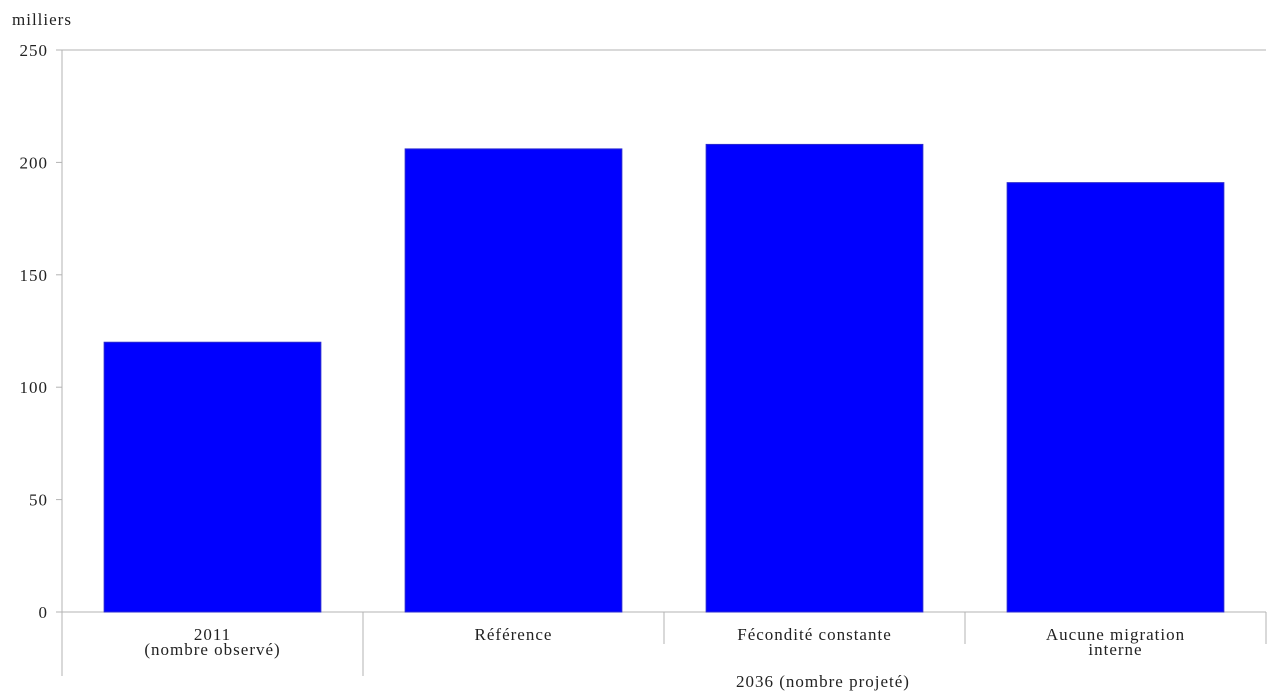 The width and height of the screenshot is (1267, 695). I want to click on y-axis-ticks: 0 50 100 150 200 250, so click(41, 331).